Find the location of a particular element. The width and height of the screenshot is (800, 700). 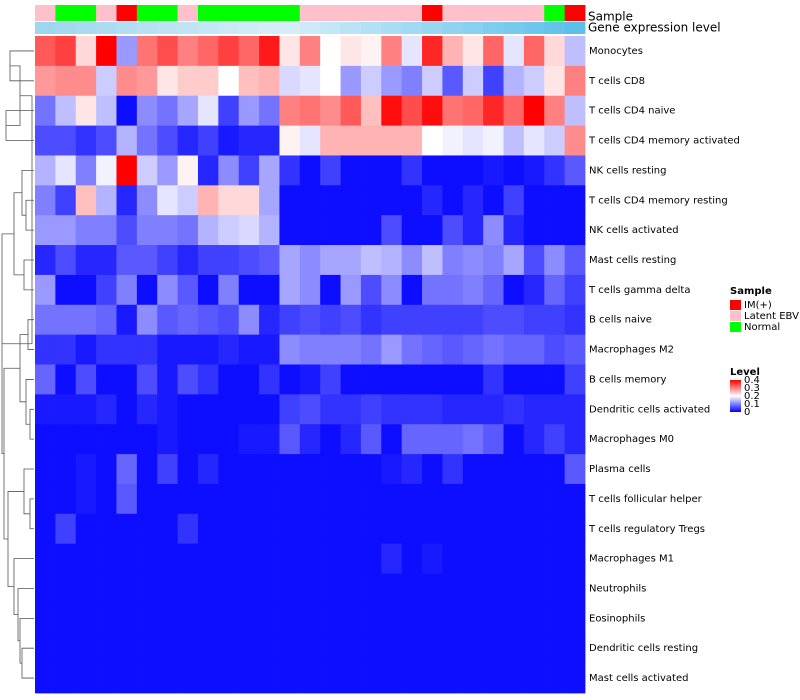

row-dendrogram is located at coordinates (17, 364).